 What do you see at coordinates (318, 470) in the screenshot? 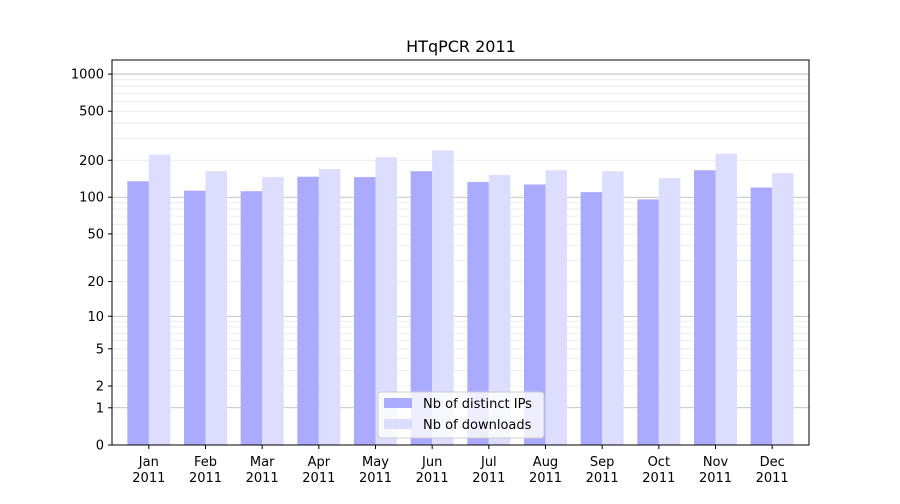
I see `x-tick-label: Apr 2011` at bounding box center [318, 470].